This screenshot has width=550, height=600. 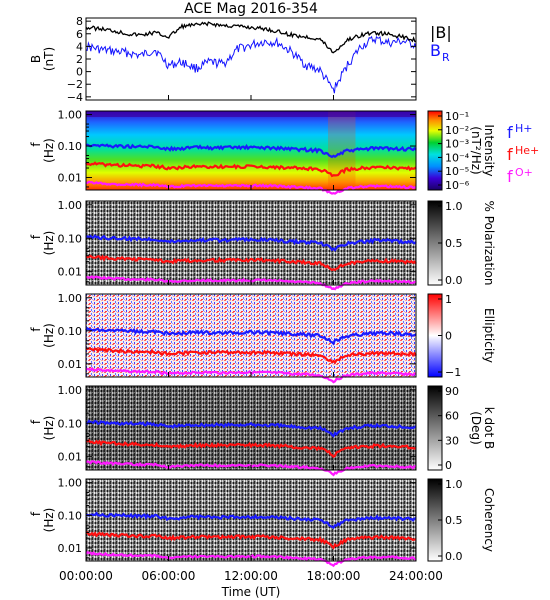 I want to click on colorbar-title: Intensity, so click(x=489, y=150).